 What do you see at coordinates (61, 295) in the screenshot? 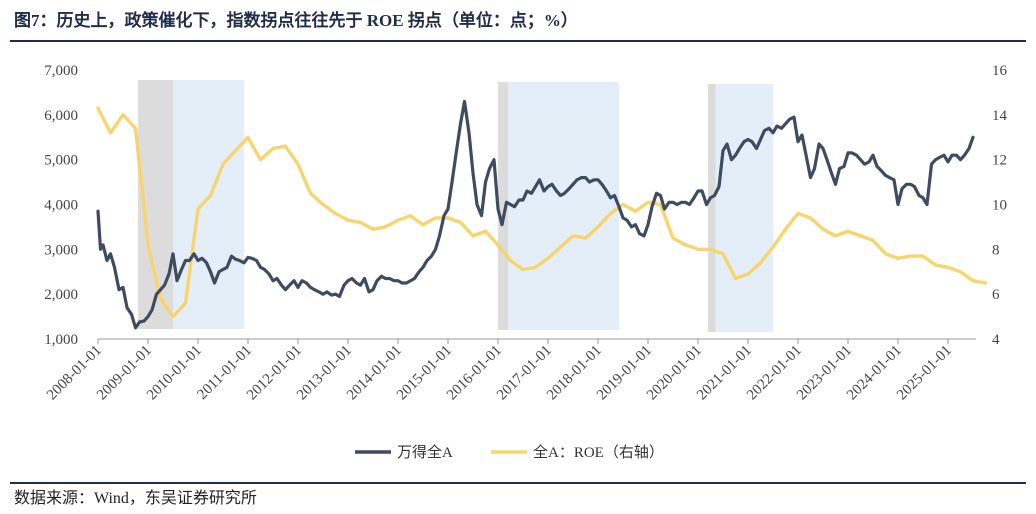
I see `y-left-tick-label: 2,000` at bounding box center [61, 295].